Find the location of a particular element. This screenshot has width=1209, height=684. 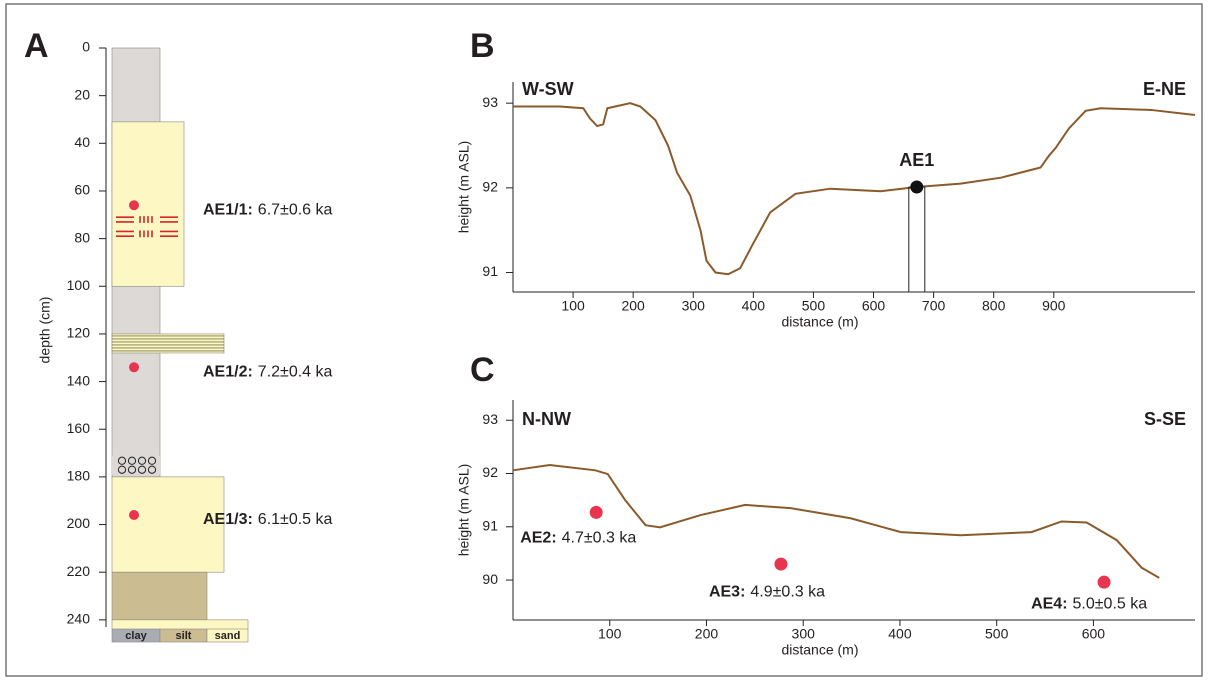

x-tick-label: 900 is located at coordinates (1054, 306).